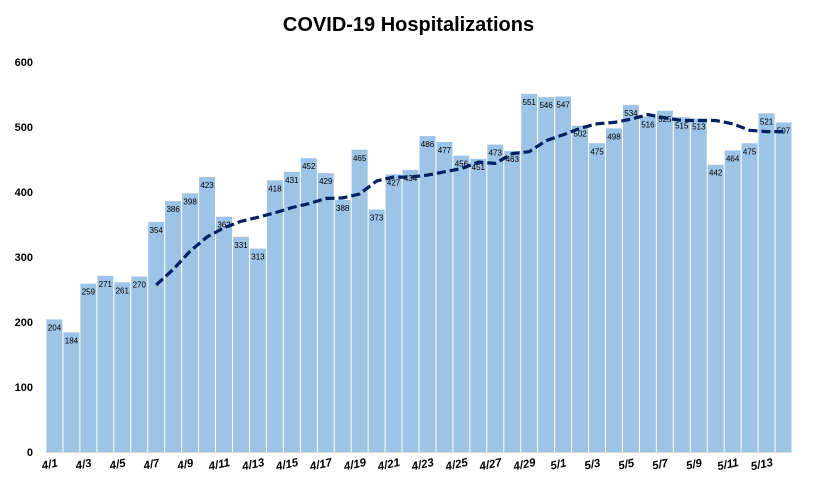 This screenshot has width=817, height=502. I want to click on bar-data-label: 516, so click(648, 125).